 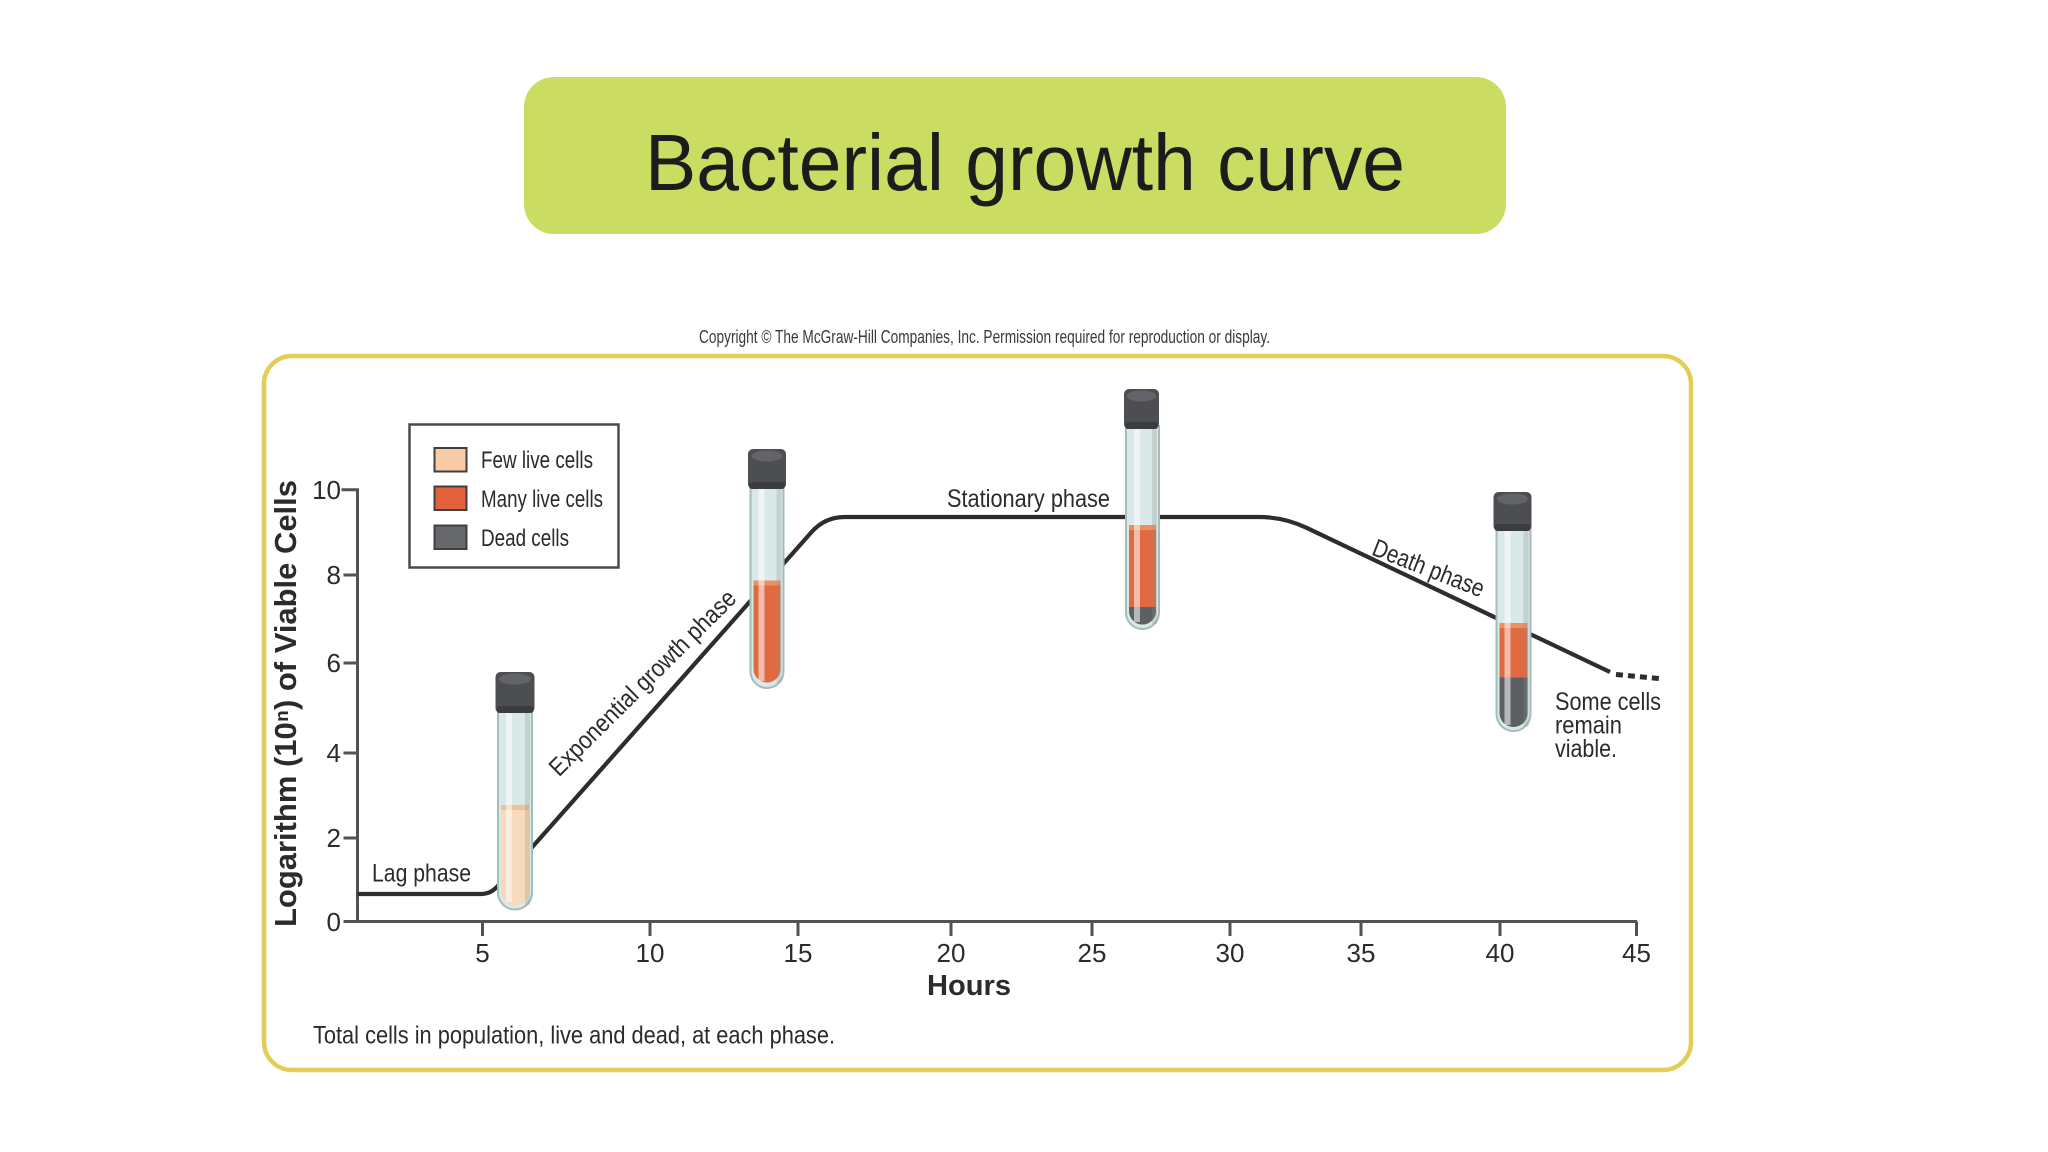 I want to click on svg-text: viable., so click(x=1586, y=749).